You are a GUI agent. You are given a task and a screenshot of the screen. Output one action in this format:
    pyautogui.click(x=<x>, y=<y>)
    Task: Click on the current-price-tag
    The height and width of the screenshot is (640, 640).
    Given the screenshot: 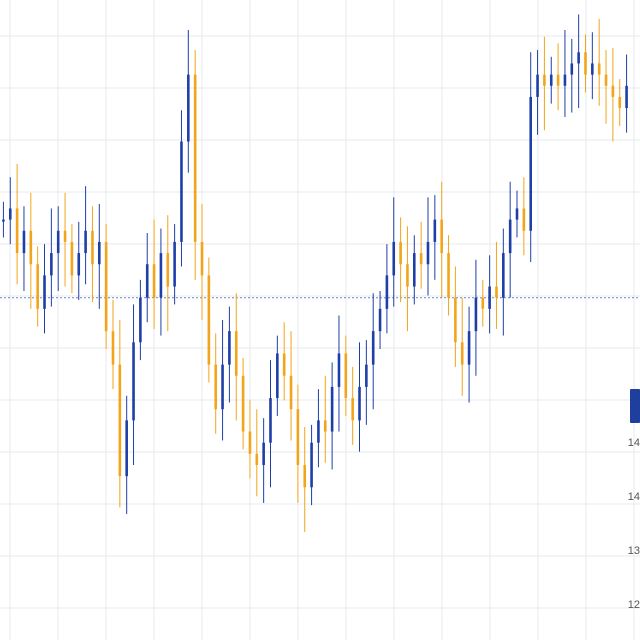 What is the action you would take?
    pyautogui.click(x=635, y=406)
    